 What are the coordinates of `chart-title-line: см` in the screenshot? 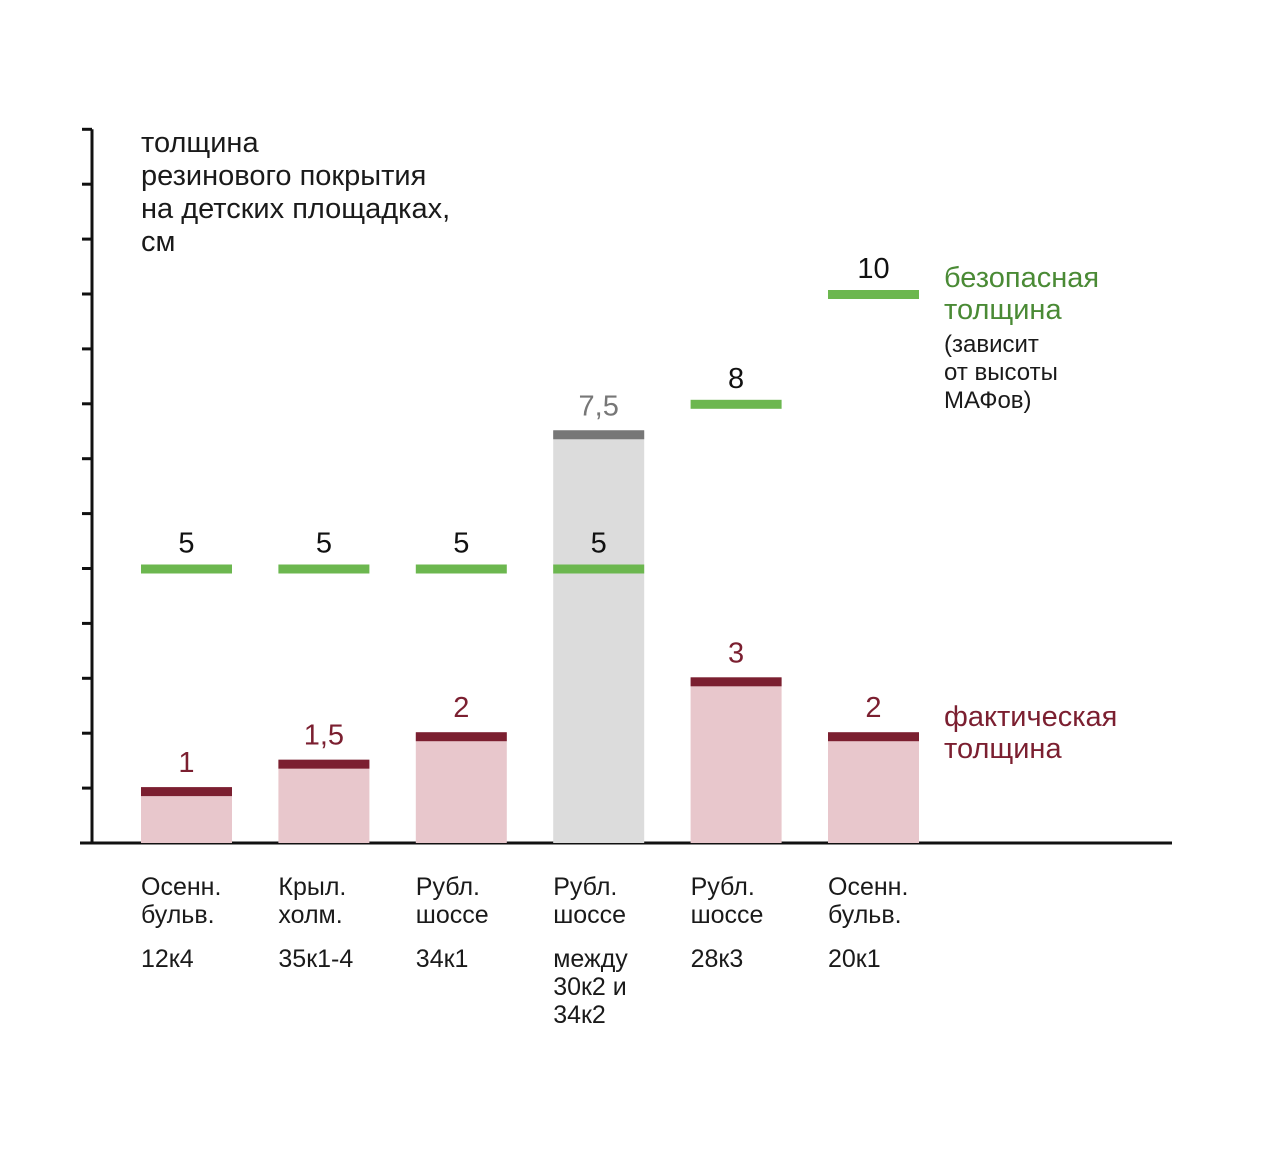 It's located at (158, 242).